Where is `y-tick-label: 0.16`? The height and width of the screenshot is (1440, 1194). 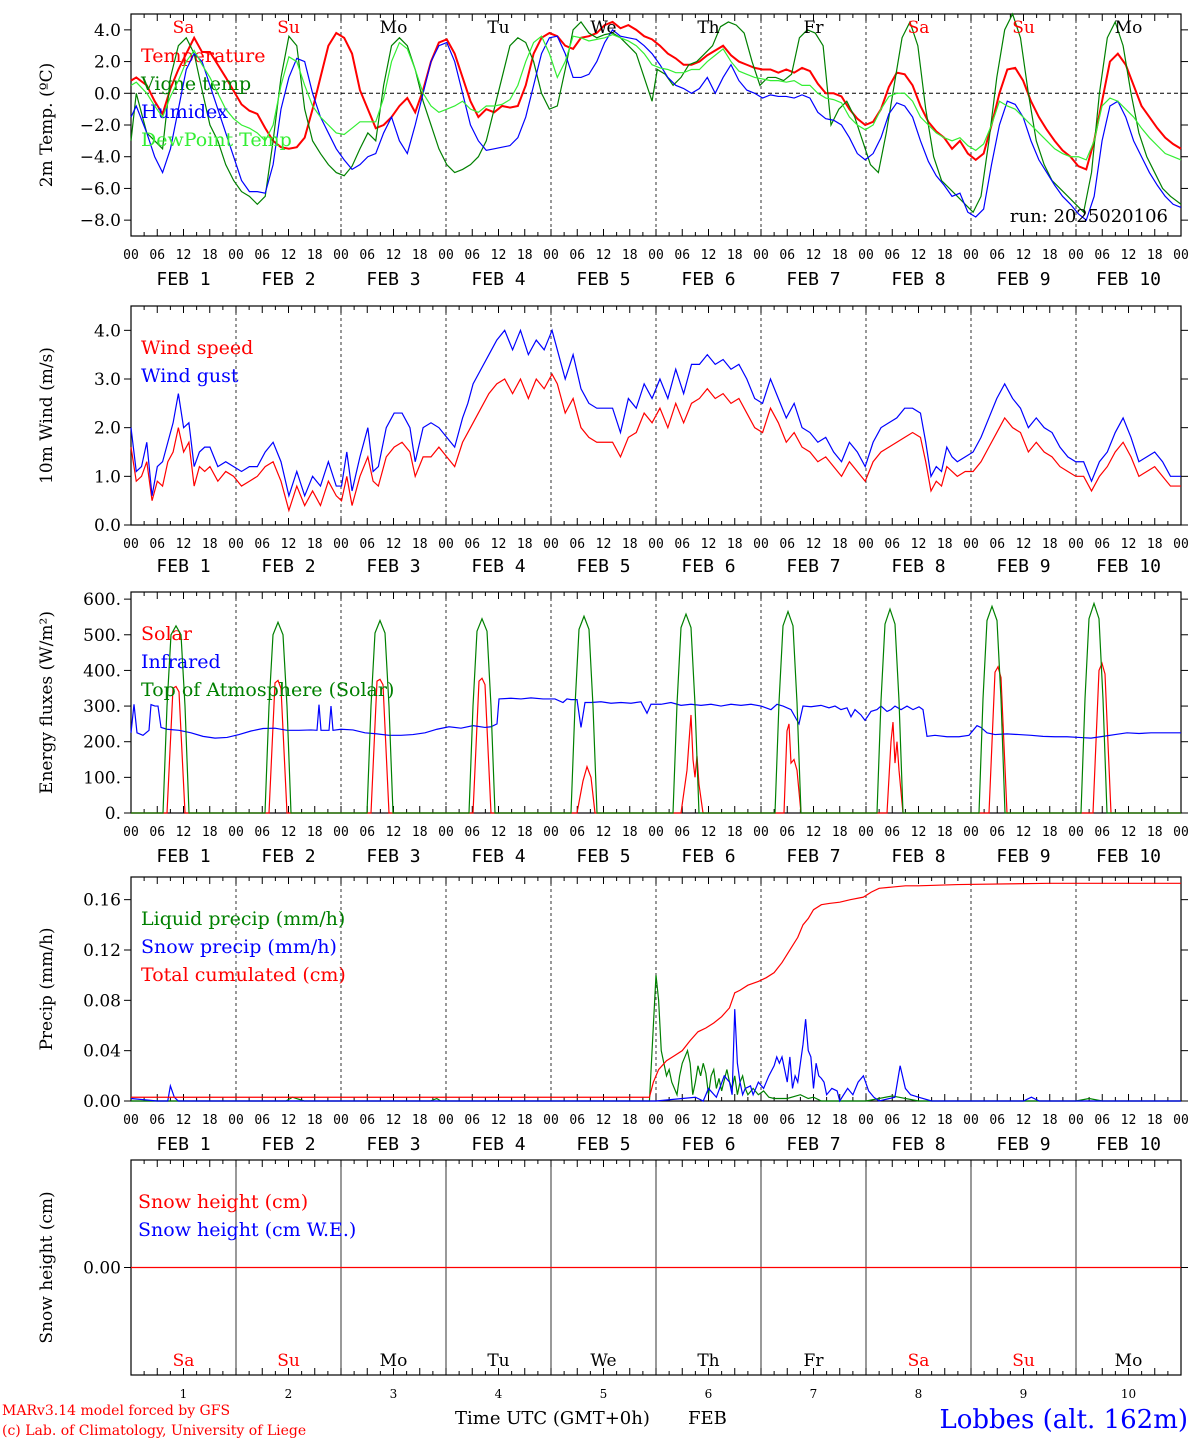
y-tick-label: 0.16 is located at coordinates (102, 901).